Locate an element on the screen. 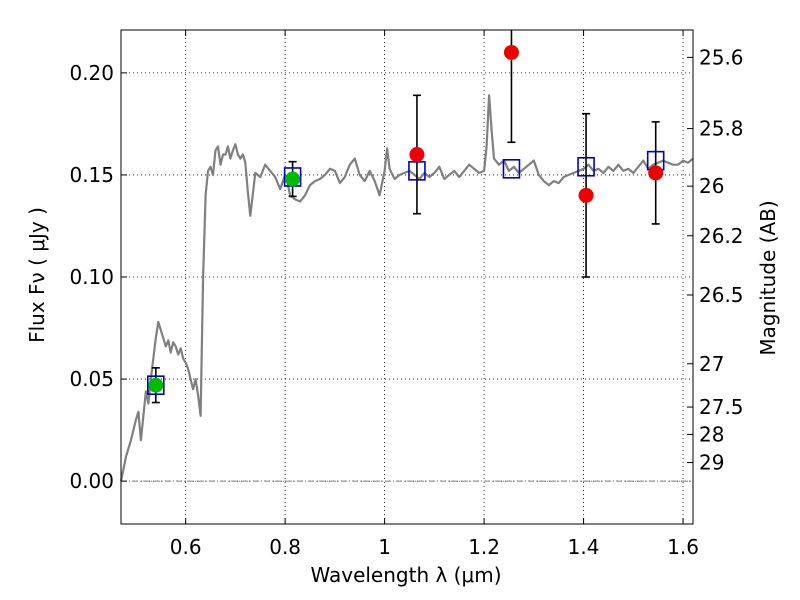  x-tick-label: 1.2 is located at coordinates (484, 547).